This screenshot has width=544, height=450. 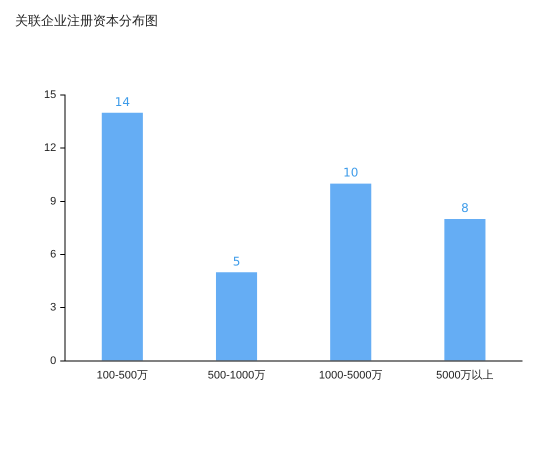 I want to click on y-tick-label: 9, so click(x=53, y=201).